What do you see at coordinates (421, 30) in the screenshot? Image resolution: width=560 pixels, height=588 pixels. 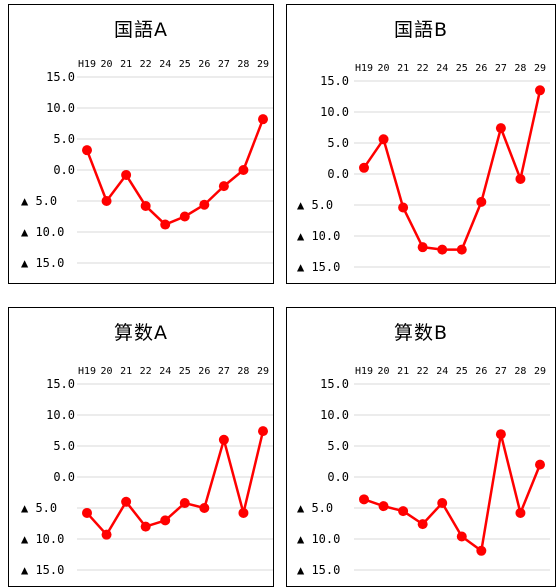 I see `chart-title: 国語B` at bounding box center [421, 30].